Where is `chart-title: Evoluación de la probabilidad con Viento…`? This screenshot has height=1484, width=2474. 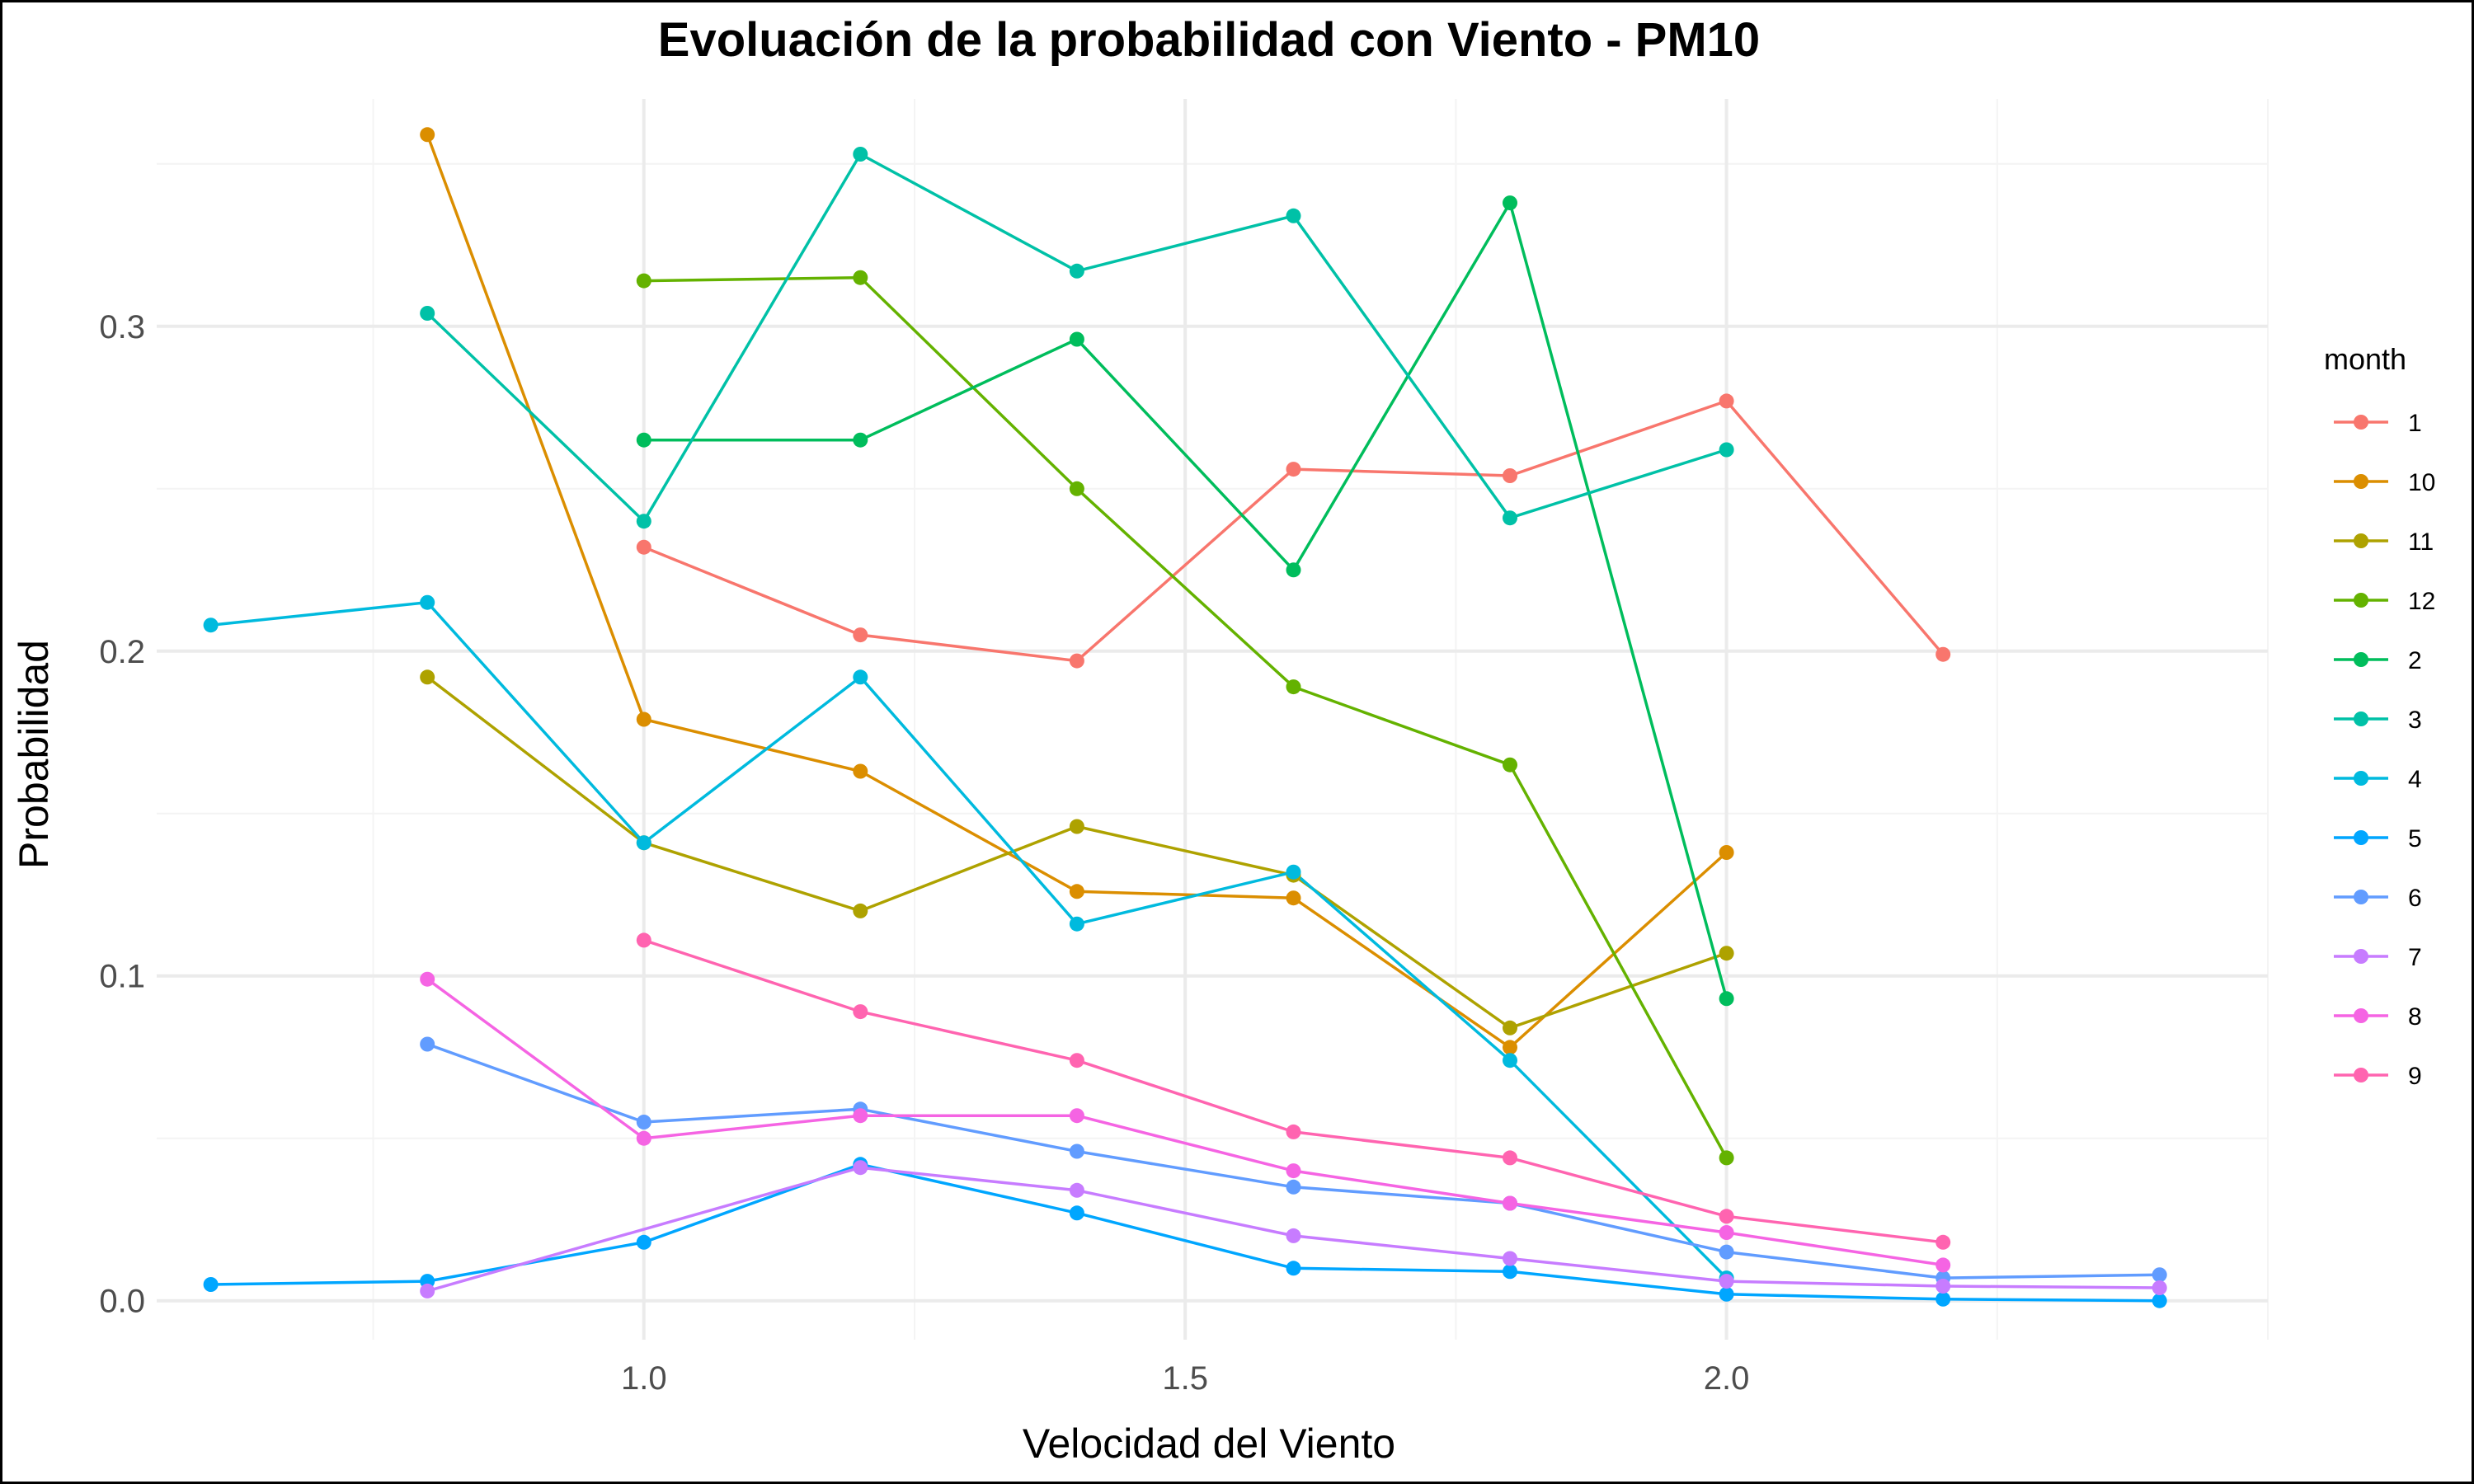
chart-title: Evoluación de la probabilidad con Viento… is located at coordinates (1209, 40).